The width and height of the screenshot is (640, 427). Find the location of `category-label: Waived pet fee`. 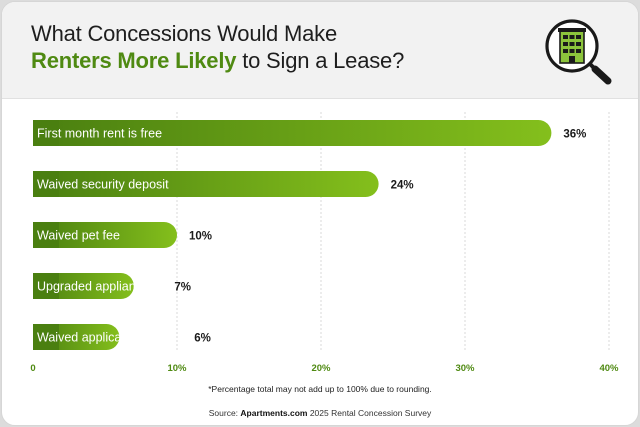

category-label: Waived pet fee is located at coordinates (78, 236).